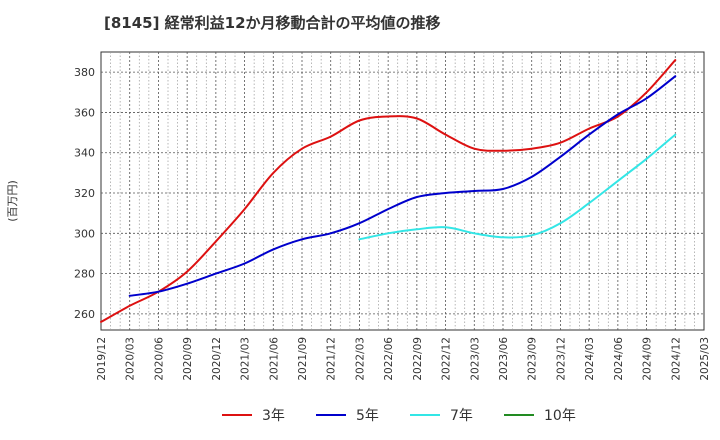 Image resolution: width=720 pixels, height=440 pixels. Describe the element at coordinates (84, 314) in the screenshot. I see `y-tick-label: 260` at that location.